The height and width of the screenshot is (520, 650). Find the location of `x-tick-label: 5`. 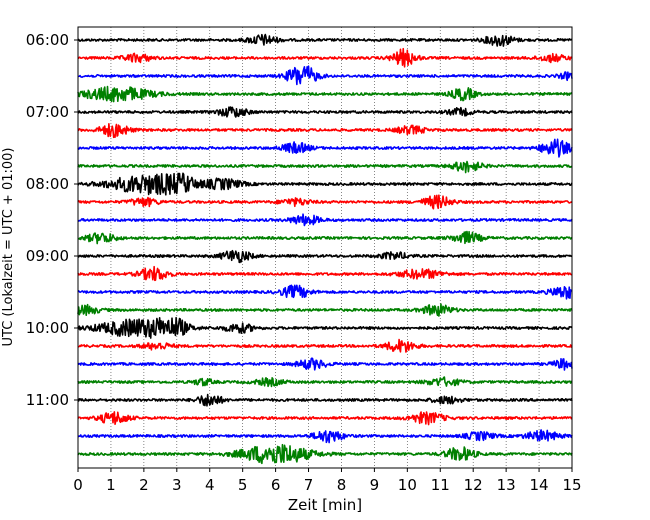

x-tick-label: 5 is located at coordinates (243, 485).